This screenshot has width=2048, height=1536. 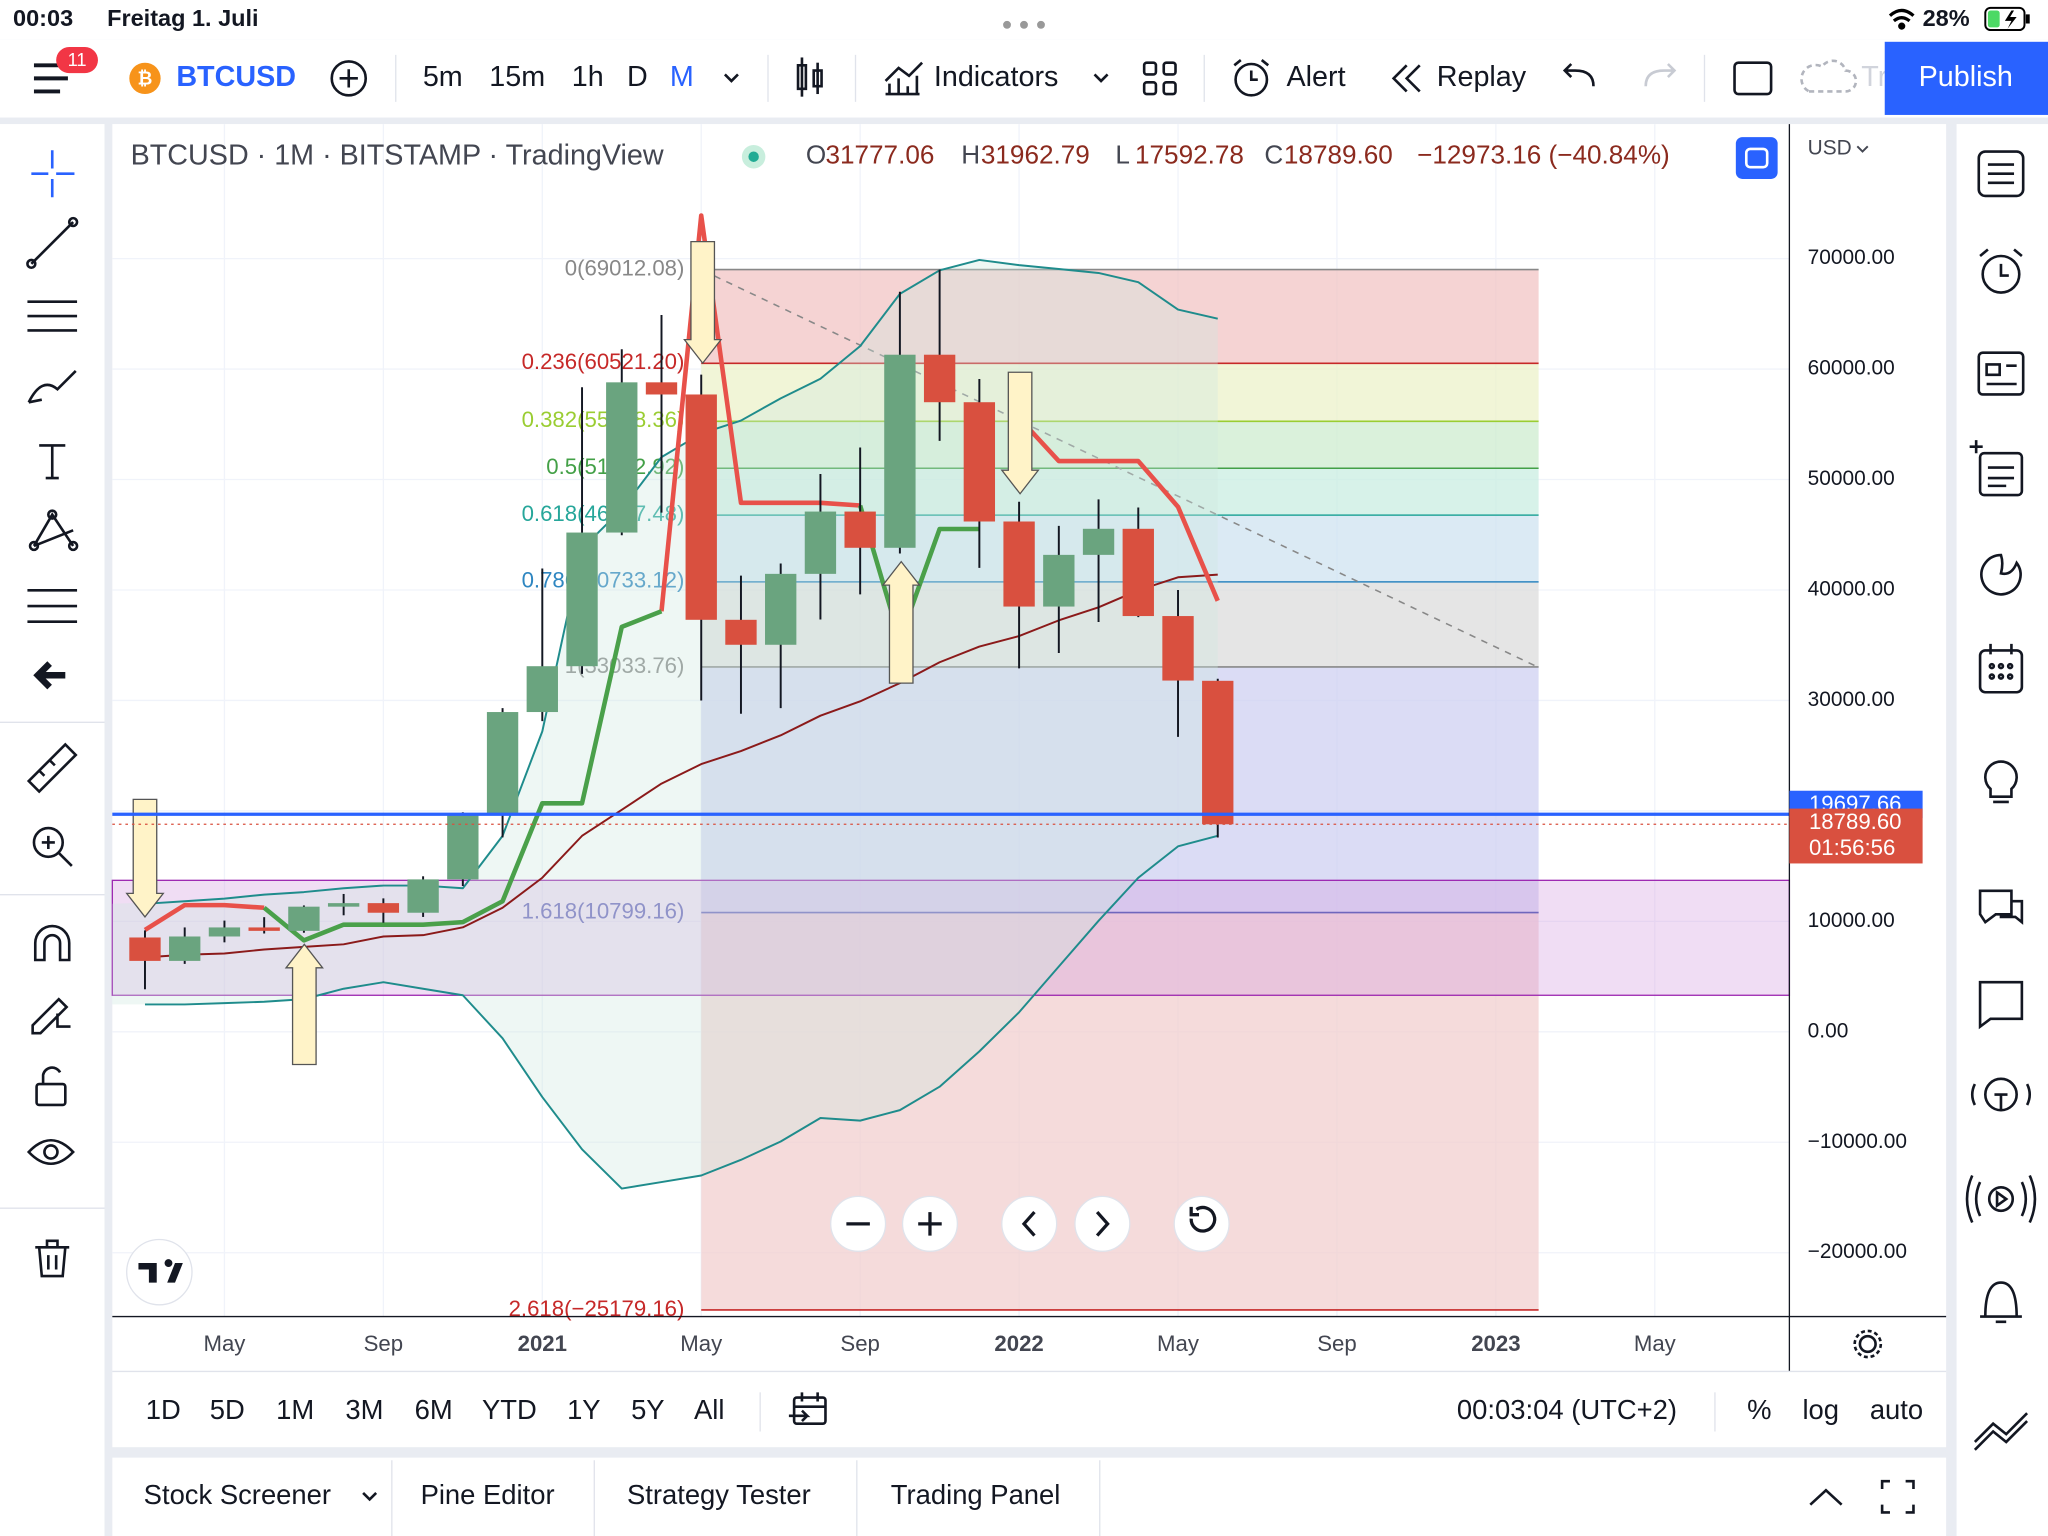 I want to click on chart-type-button, so click(x=809, y=77).